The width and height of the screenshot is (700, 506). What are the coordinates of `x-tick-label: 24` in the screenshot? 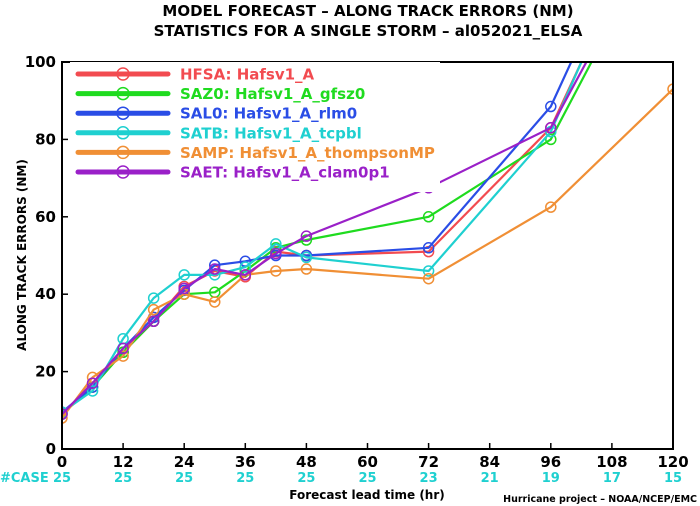 It's located at (184, 462).